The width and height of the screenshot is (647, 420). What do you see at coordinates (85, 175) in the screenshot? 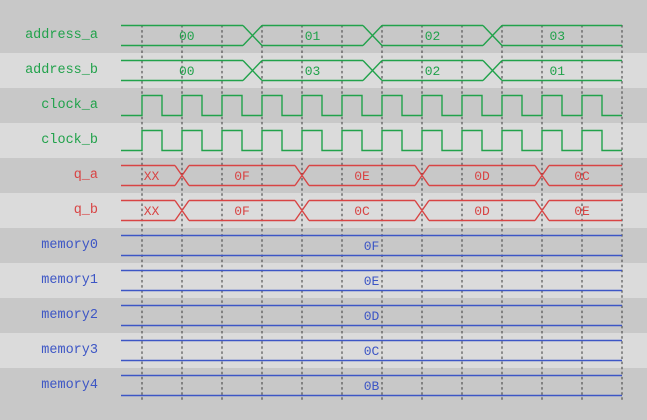
I see `signal-label-q-a: q_a` at bounding box center [85, 175].